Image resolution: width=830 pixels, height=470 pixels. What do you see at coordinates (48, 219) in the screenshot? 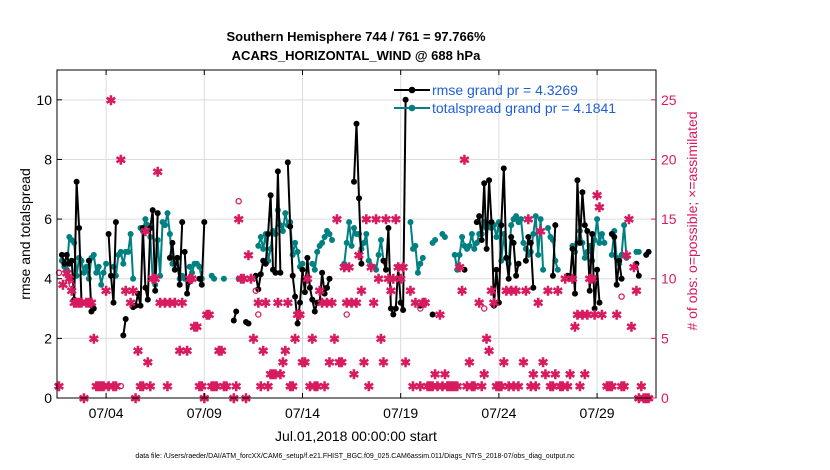
I see `y-left-tick-label: 6` at bounding box center [48, 219].